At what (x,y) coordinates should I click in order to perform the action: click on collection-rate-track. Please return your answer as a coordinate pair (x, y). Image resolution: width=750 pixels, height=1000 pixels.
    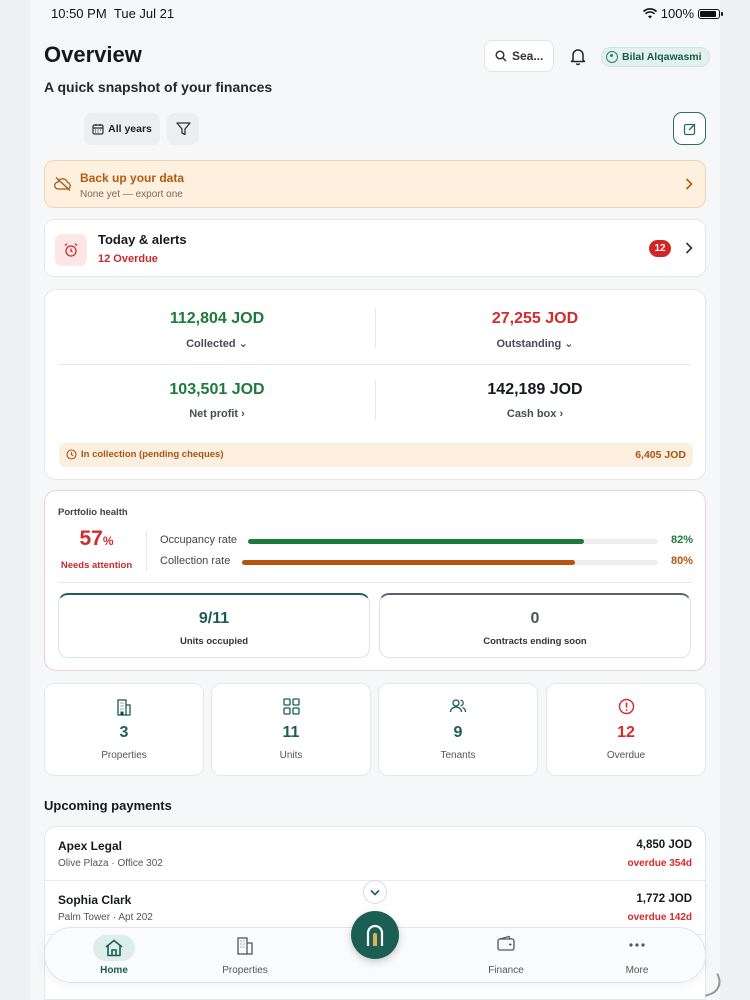
    Looking at the image, I should click on (450, 562).